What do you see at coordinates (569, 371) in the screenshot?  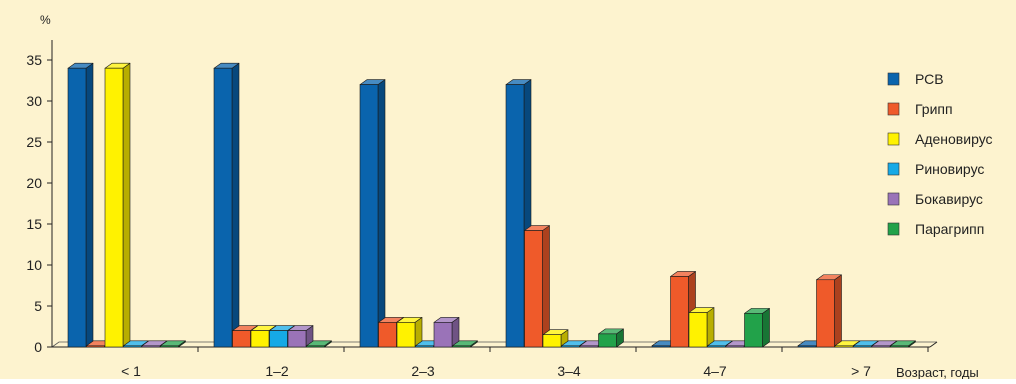 I see `x-tick-label: 3–4` at bounding box center [569, 371].